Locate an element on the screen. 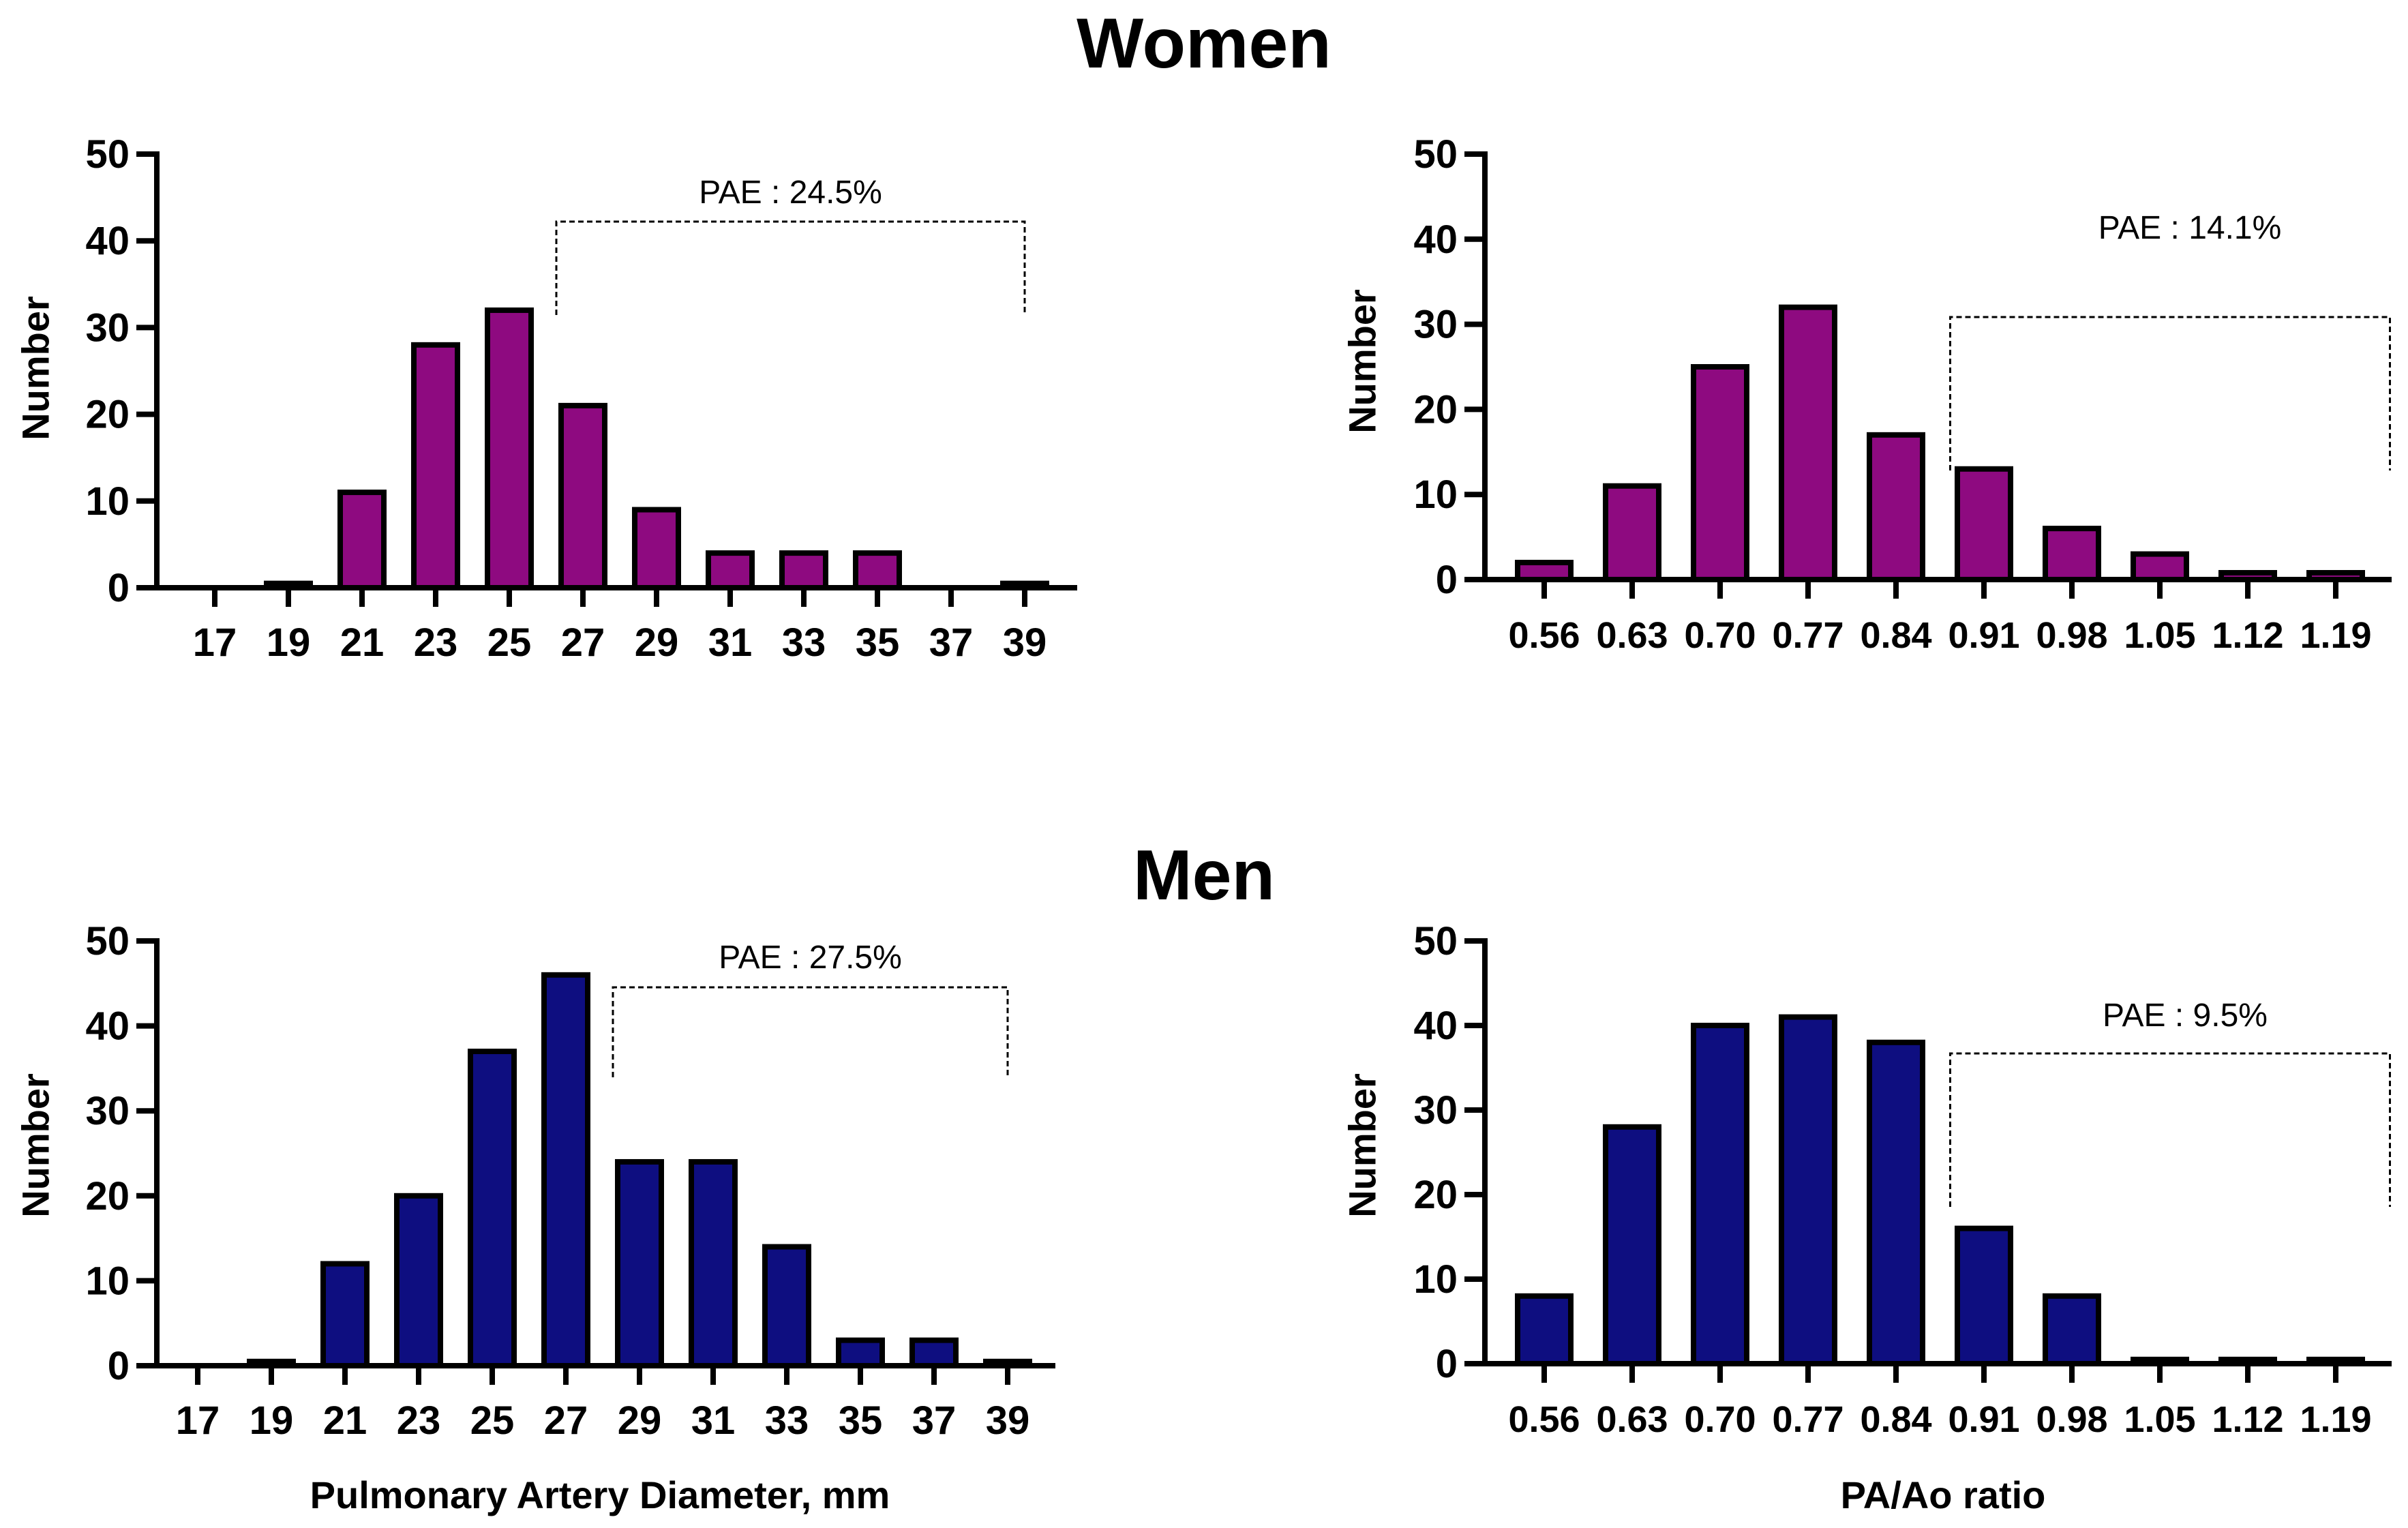 Image resolution: width=2408 pixels, height=1528 pixels. pae-annotation: PAE : 24.5% is located at coordinates (790, 193).